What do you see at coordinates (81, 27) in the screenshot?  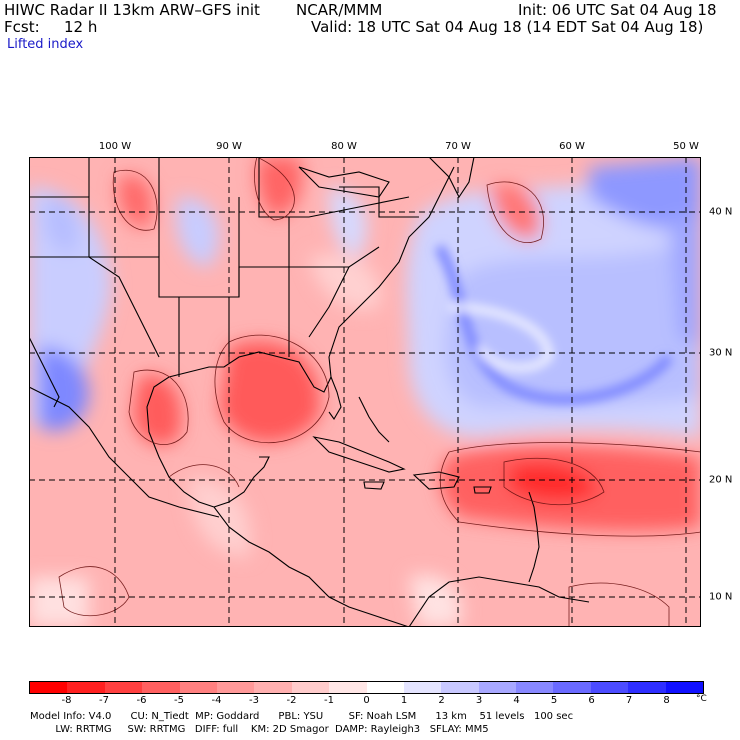 I see `forecast-hour: 12 h` at bounding box center [81, 27].